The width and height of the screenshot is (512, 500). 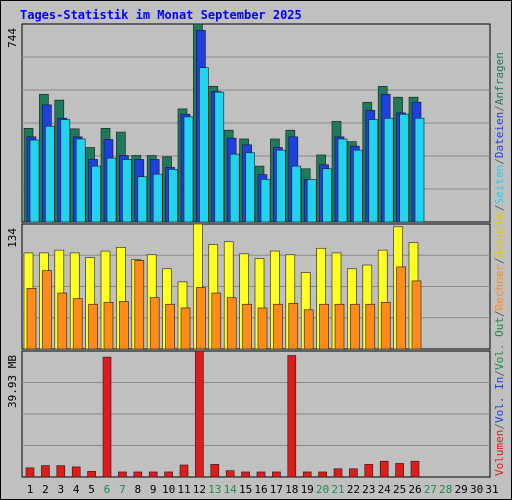 What do you see at coordinates (12, 238) in the screenshot?
I see `panel-y-label: 134` at bounding box center [12, 238].